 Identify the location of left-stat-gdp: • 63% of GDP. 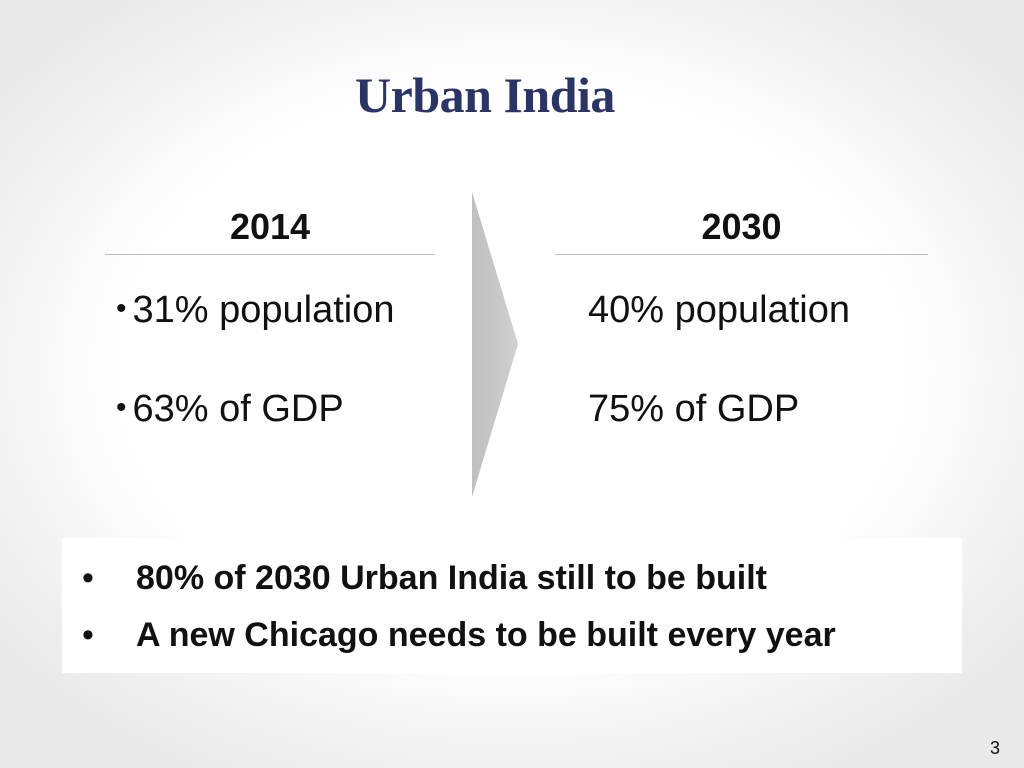
(230, 409).